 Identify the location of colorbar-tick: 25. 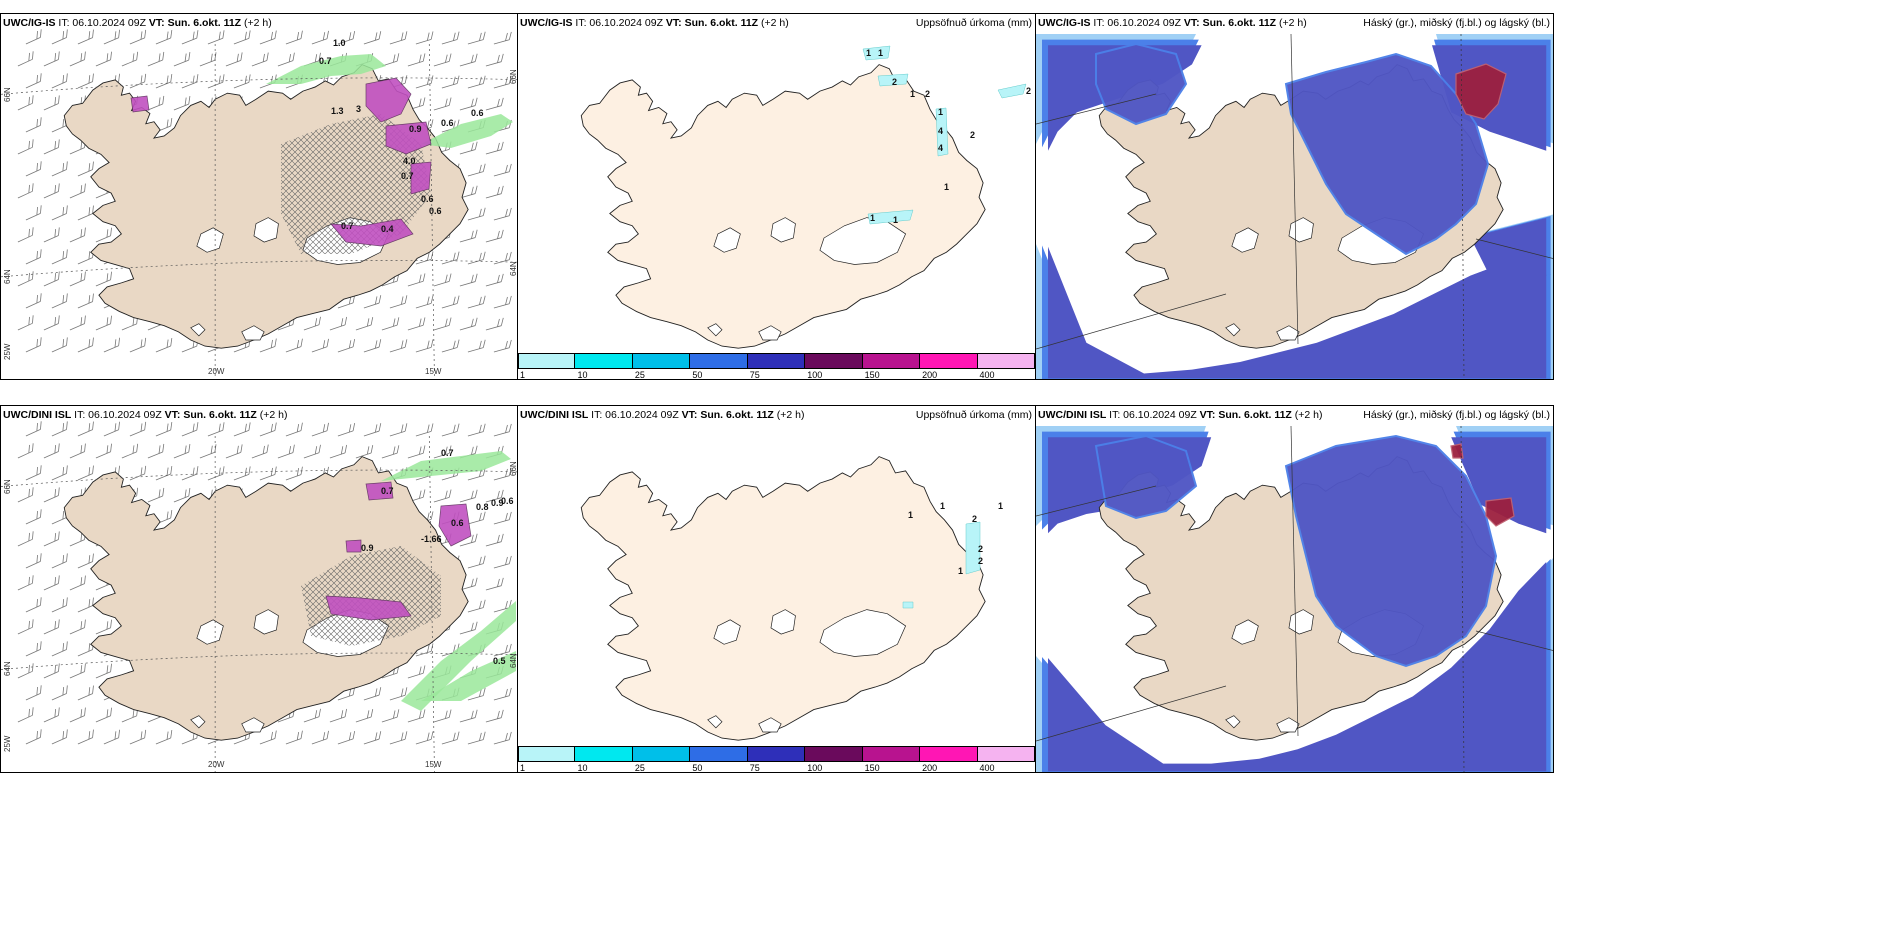
(639, 768).